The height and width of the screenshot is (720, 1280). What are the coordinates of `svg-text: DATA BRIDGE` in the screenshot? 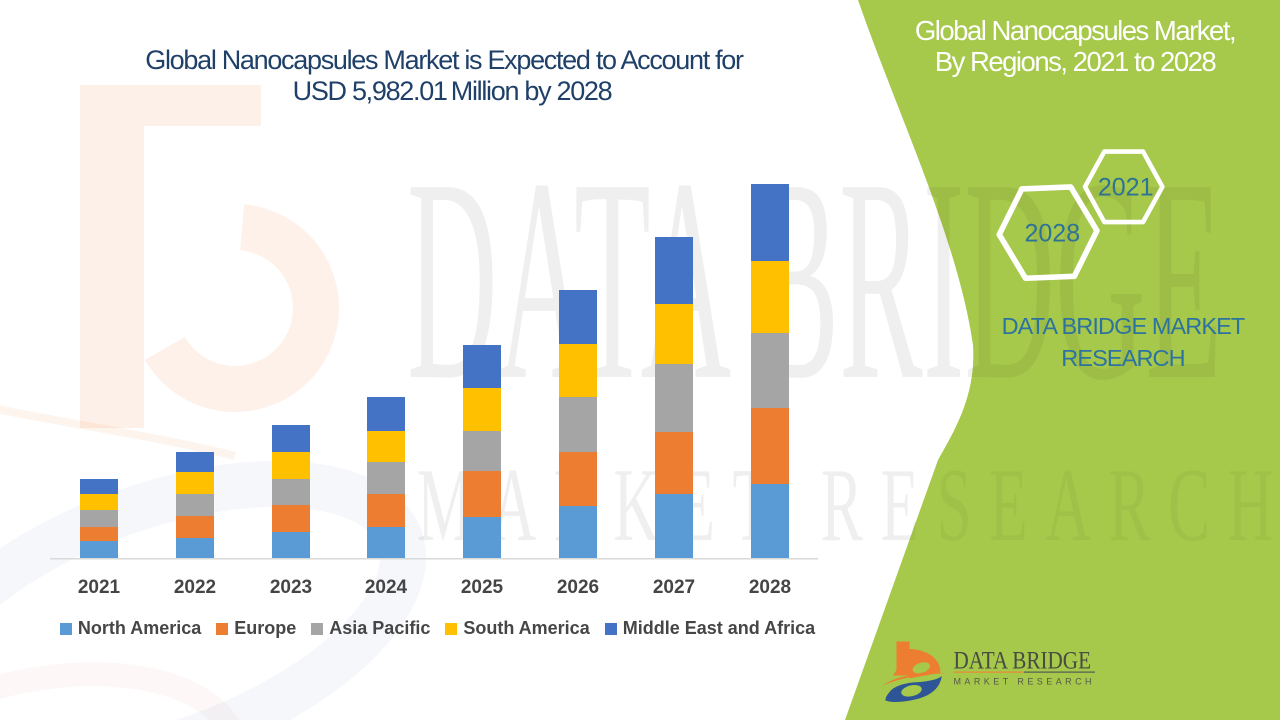 It's located at (1023, 660).